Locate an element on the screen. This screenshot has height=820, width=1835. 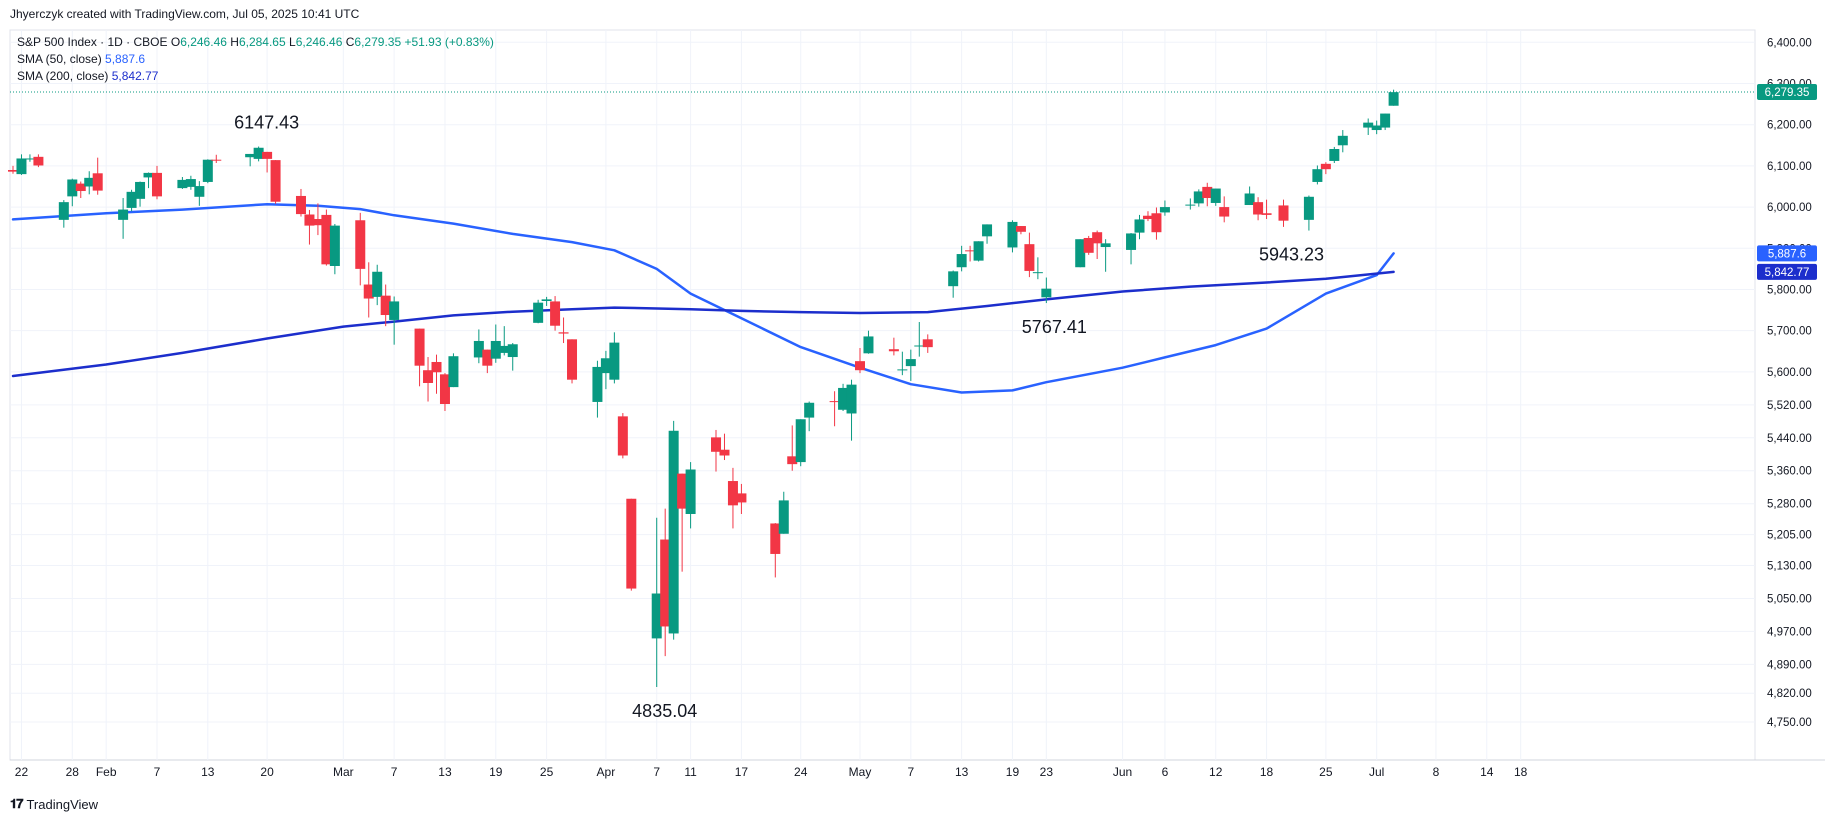
legend-sma200-row: SMA (200, close) 5,842.77 is located at coordinates (255, 76).